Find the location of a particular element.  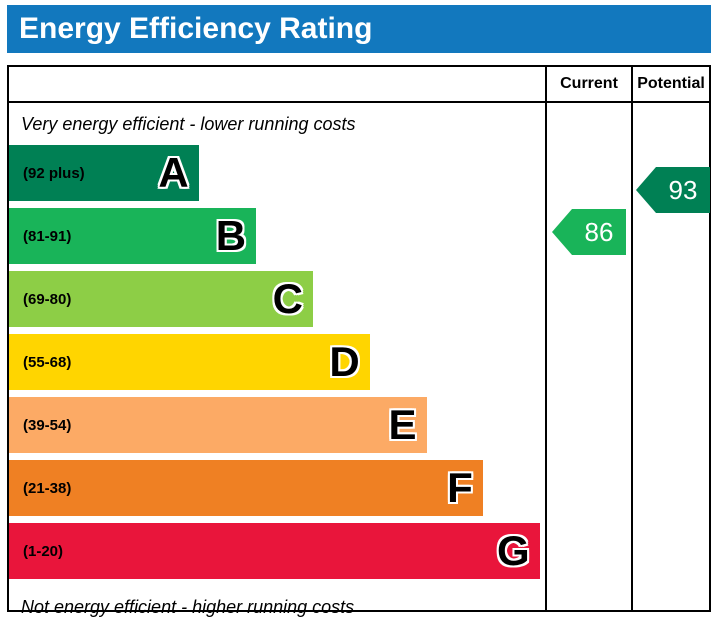

current-rating-value: 86 is located at coordinates (599, 232).